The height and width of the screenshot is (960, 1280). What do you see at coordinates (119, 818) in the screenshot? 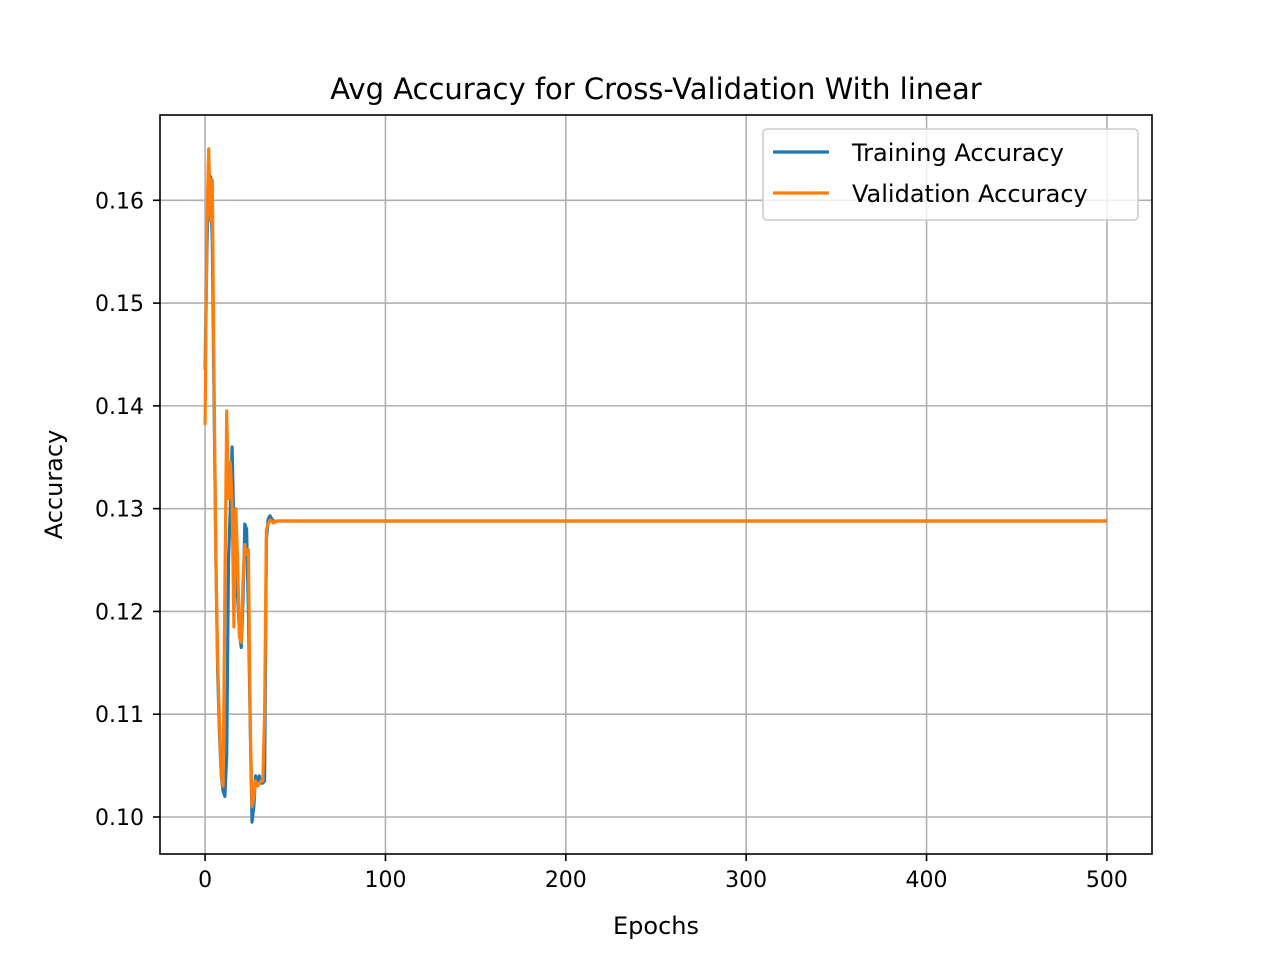
I see `y-tick-label: 0.10` at bounding box center [119, 818].